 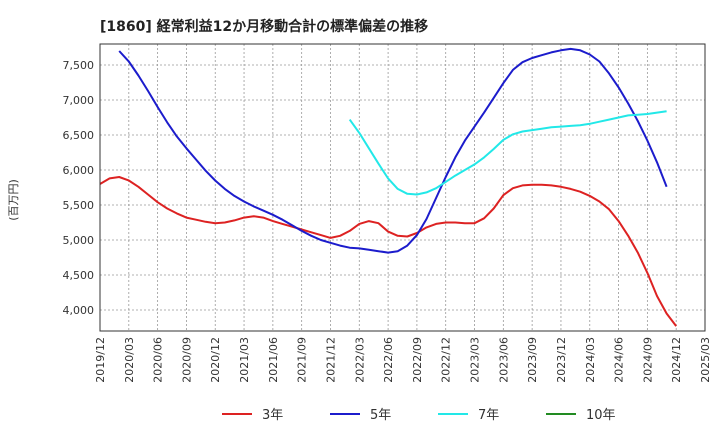 What do you see at coordinates (302, 360) in the screenshot?
I see `x-tick-label: 2021/09` at bounding box center [302, 360].